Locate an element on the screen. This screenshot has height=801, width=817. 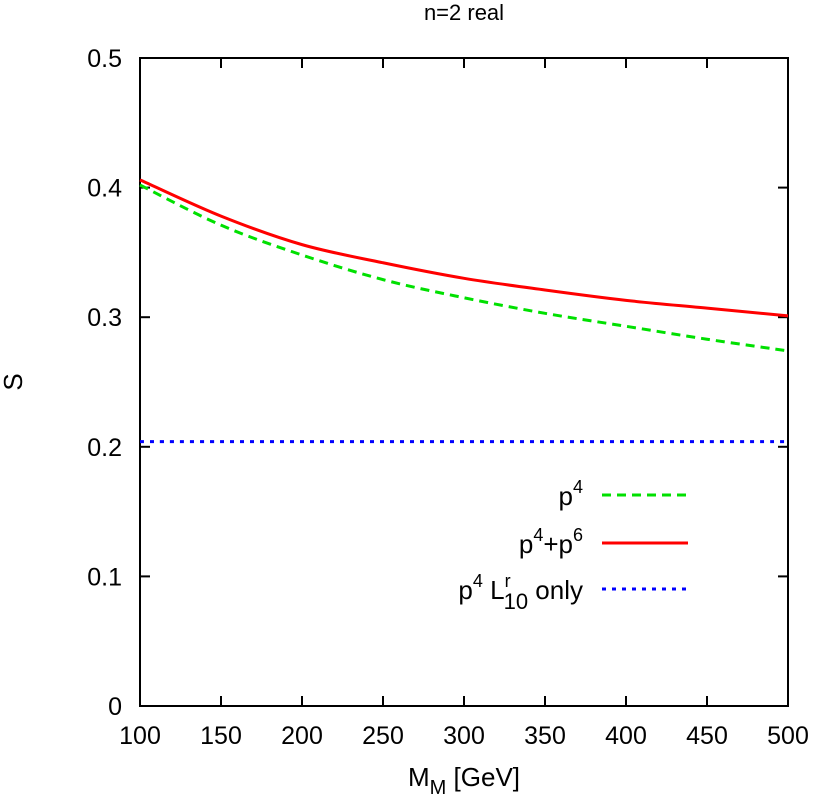
y-tick-label: 0.3 is located at coordinates (104, 318).